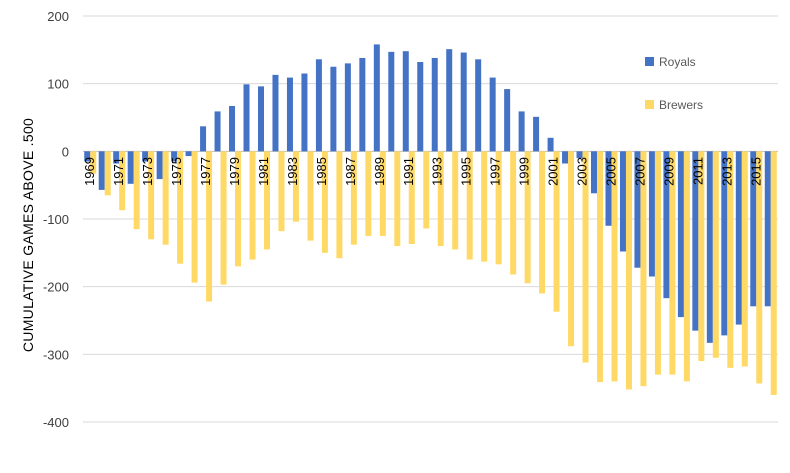 The height and width of the screenshot is (473, 790). Describe the element at coordinates (321, 171) in the screenshot. I see `x-tick-label: 1985` at that location.